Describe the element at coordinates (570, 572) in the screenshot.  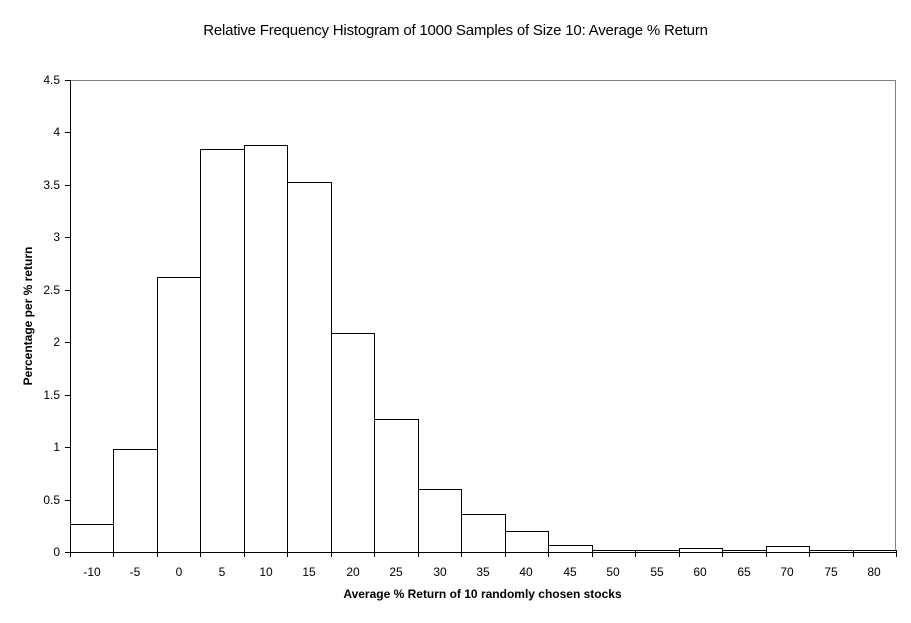
I see `x-tick-label: 45` at that location.